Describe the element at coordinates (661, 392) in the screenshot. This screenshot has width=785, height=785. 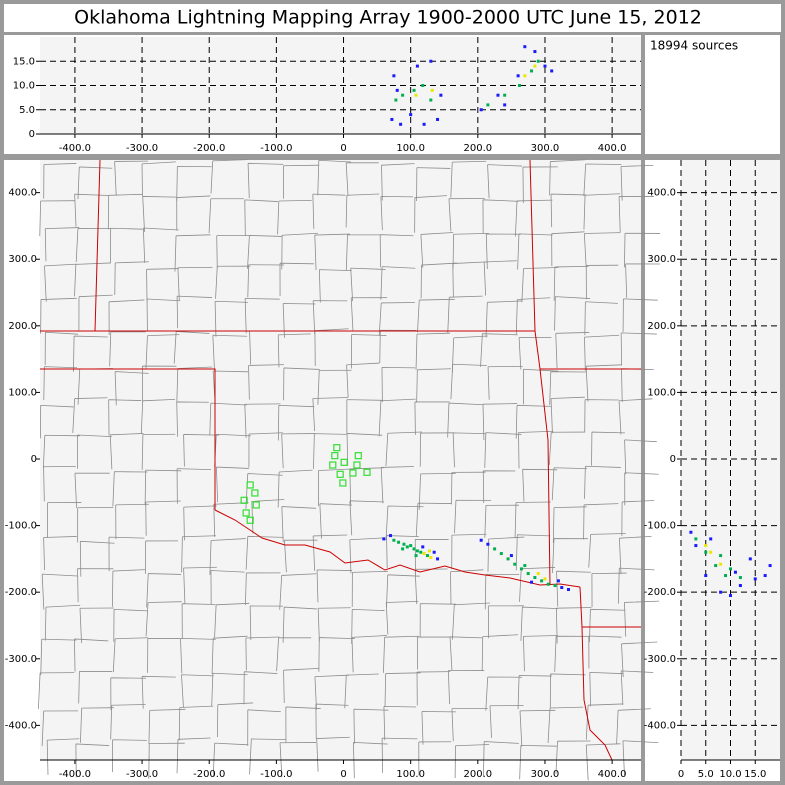
I see `y-tick-label: 100.0` at that location.